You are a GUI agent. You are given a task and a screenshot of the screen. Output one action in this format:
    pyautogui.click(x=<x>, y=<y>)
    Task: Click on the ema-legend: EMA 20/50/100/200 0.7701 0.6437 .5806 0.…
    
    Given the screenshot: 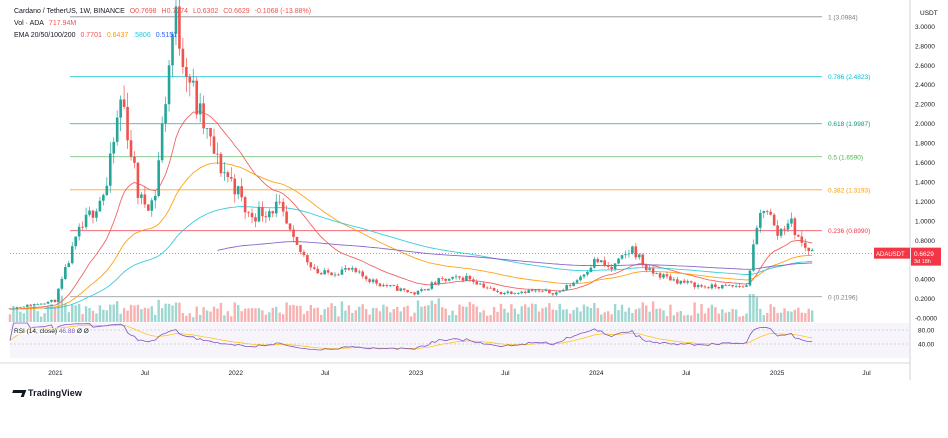 What is the action you would take?
    pyautogui.click(x=97, y=35)
    